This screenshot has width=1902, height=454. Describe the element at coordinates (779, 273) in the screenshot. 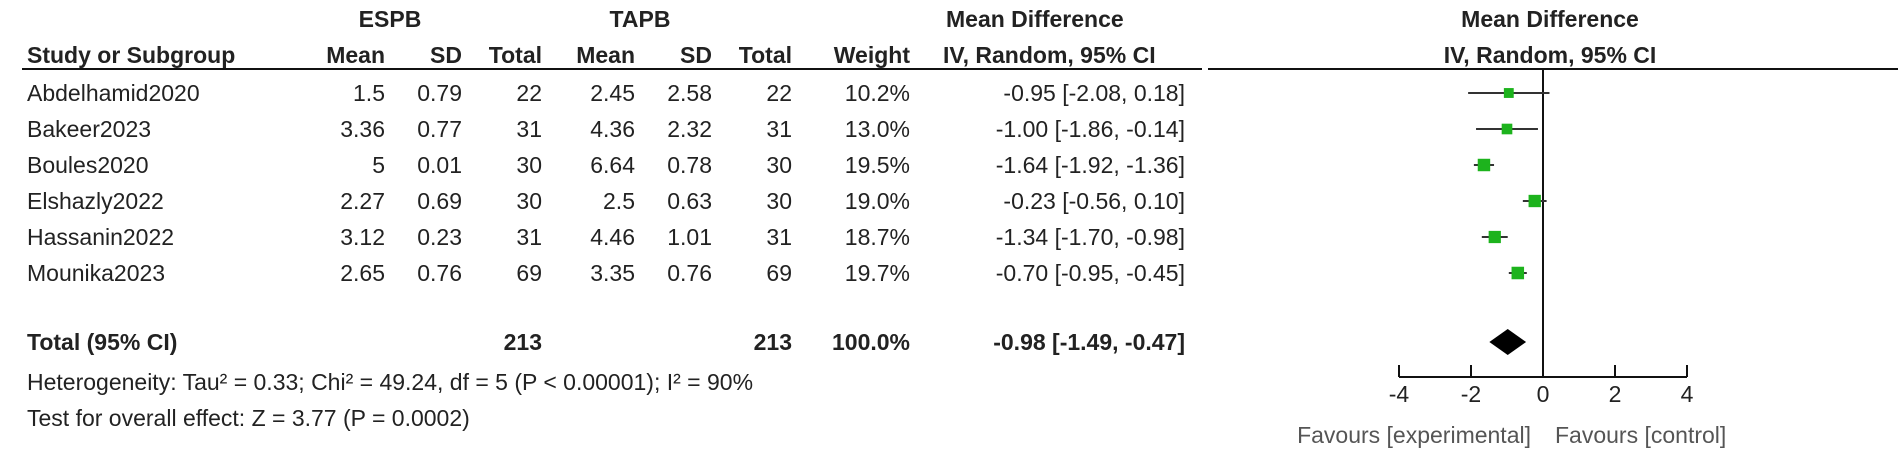

I see `group2-total: 69` at that location.